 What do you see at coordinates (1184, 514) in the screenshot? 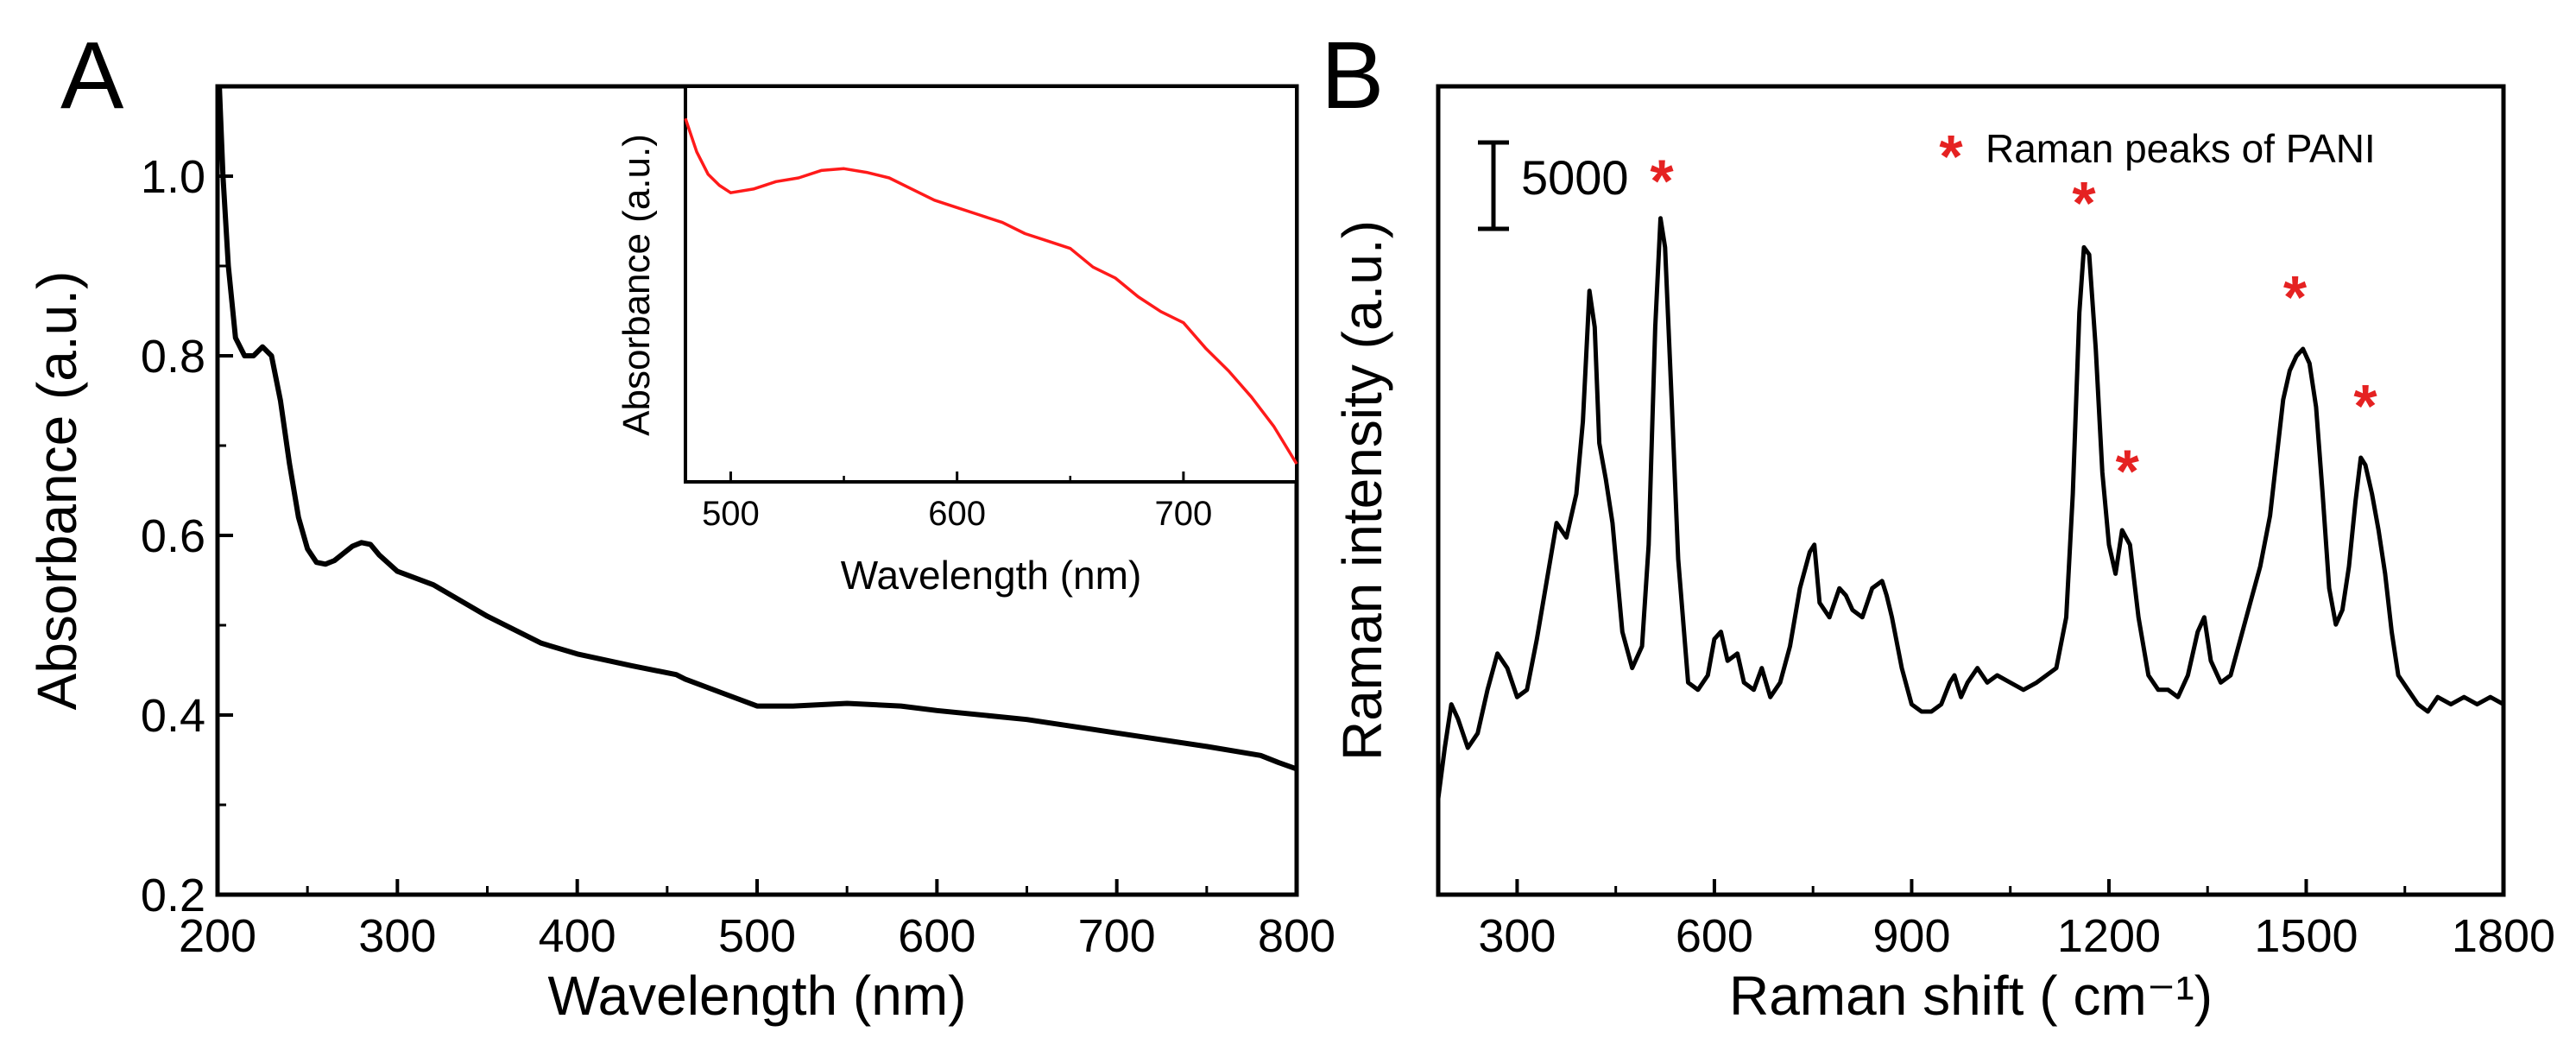
I see `inset-x-tick-label: 700` at bounding box center [1184, 514].